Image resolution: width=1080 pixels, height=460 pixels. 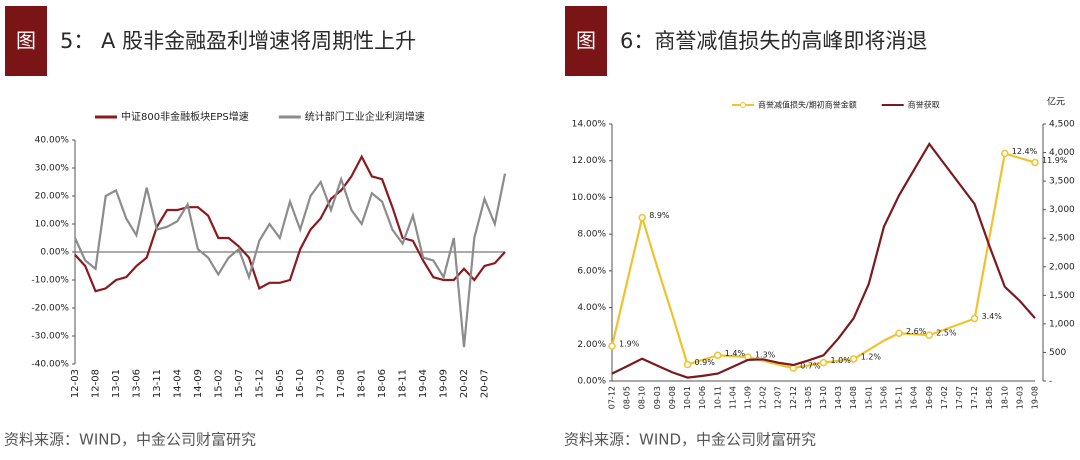 What do you see at coordinates (362, 383) in the screenshot?
I see `x-tick-label: 18-01` at bounding box center [362, 383].